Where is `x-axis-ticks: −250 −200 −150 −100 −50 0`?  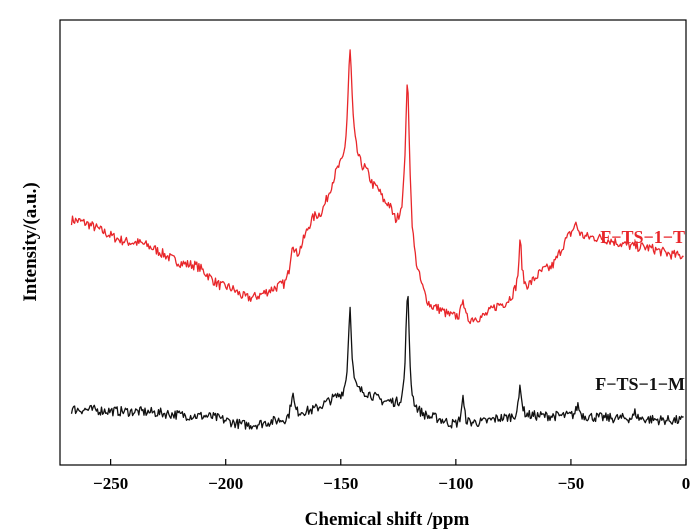
x-axis-ticks: −250 −200 −150 −100 −50 0 is located at coordinates (391, 476).